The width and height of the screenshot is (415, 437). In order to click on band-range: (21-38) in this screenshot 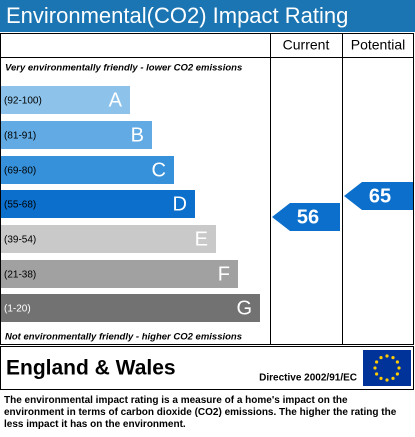, I will do `click(20, 275)`.